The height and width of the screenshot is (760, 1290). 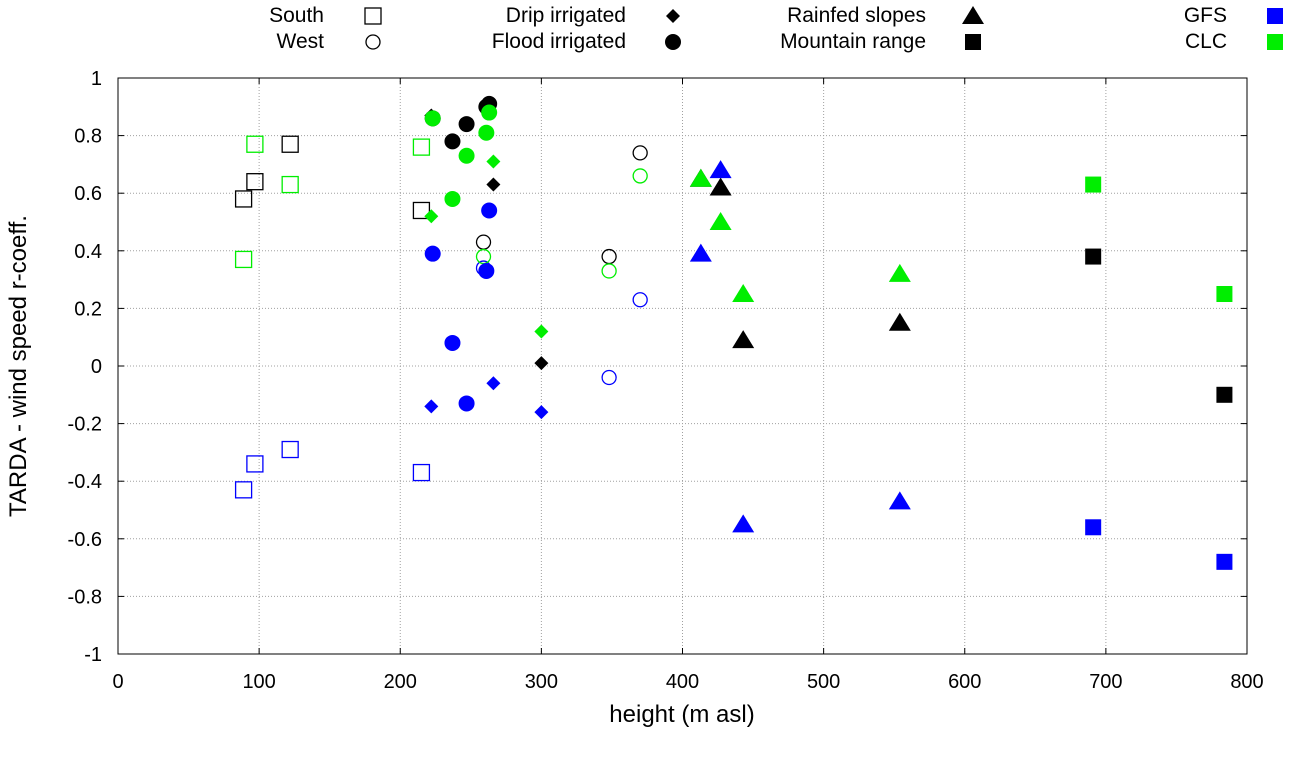 I want to click on y-tick-label: -0.4, so click(x=85, y=482).